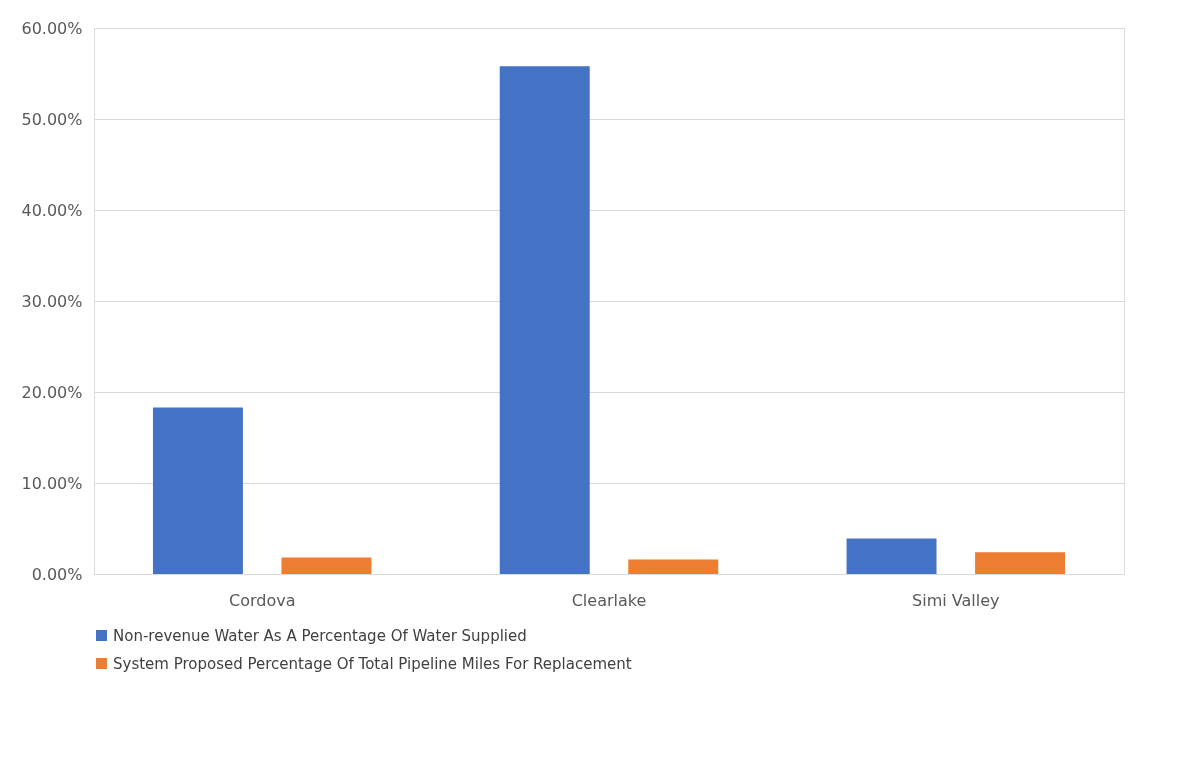 Image resolution: width=1199 pixels, height=778 pixels. Describe the element at coordinates (262, 600) in the screenshot. I see `x-tick-label: Cordova` at that location.